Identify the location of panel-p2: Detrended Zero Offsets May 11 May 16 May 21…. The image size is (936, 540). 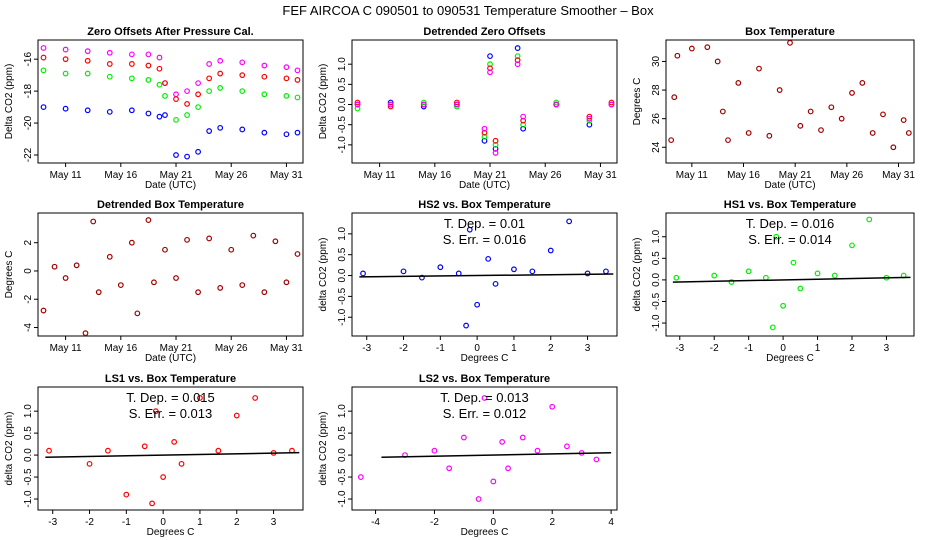
(468, 108).